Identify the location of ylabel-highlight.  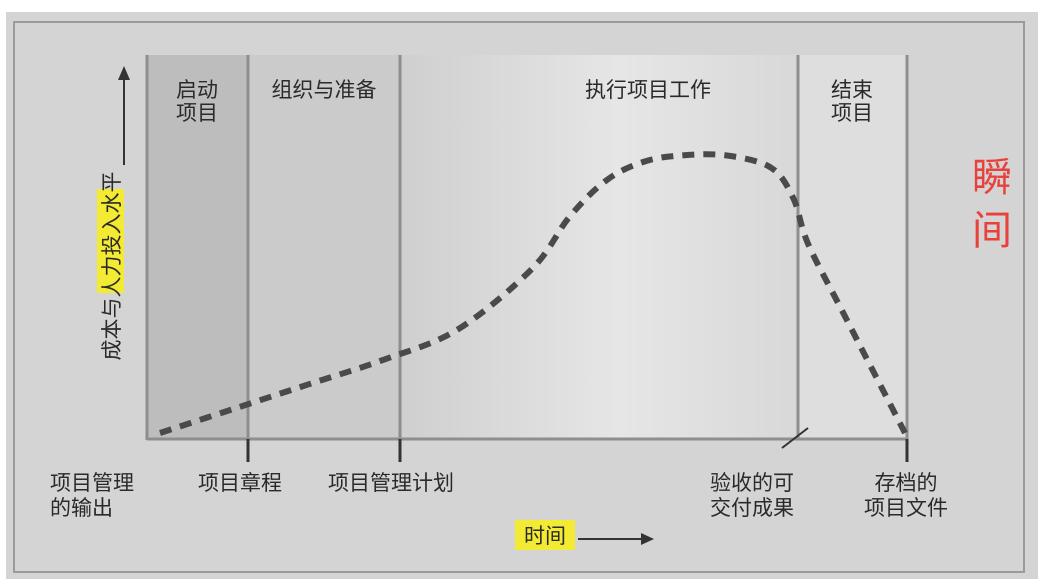
(110, 241).